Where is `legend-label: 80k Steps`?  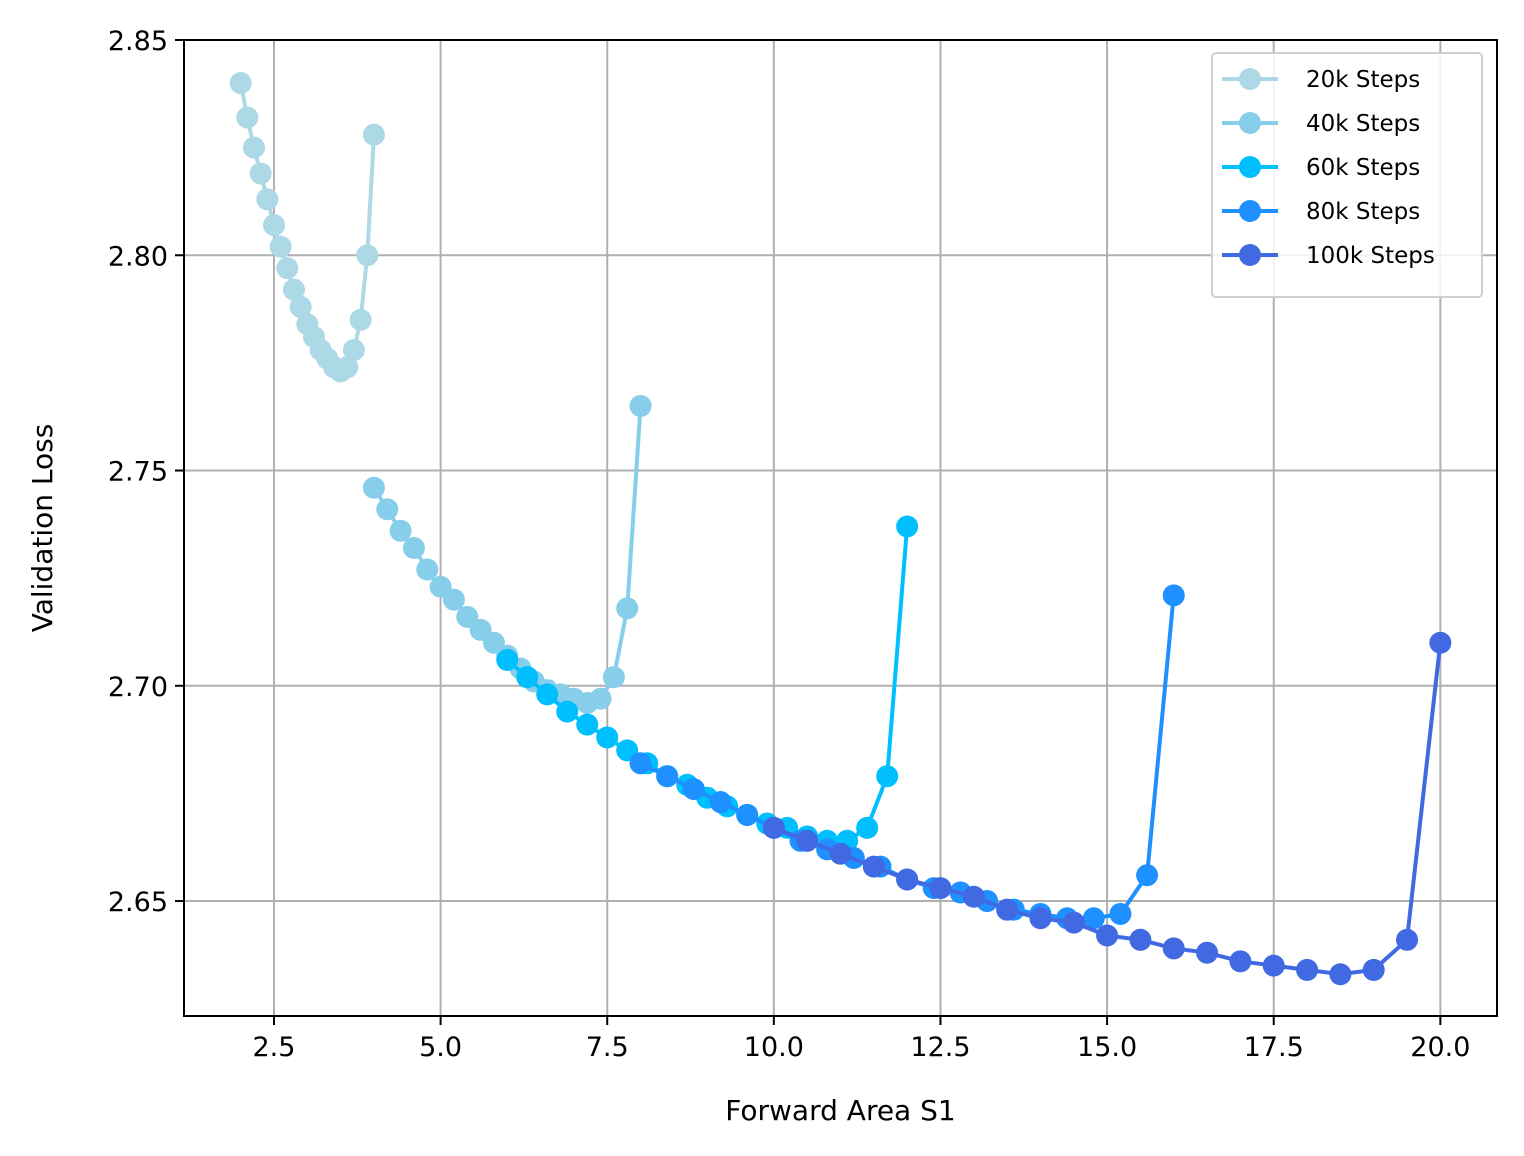
legend-label: 80k Steps is located at coordinates (1363, 212).